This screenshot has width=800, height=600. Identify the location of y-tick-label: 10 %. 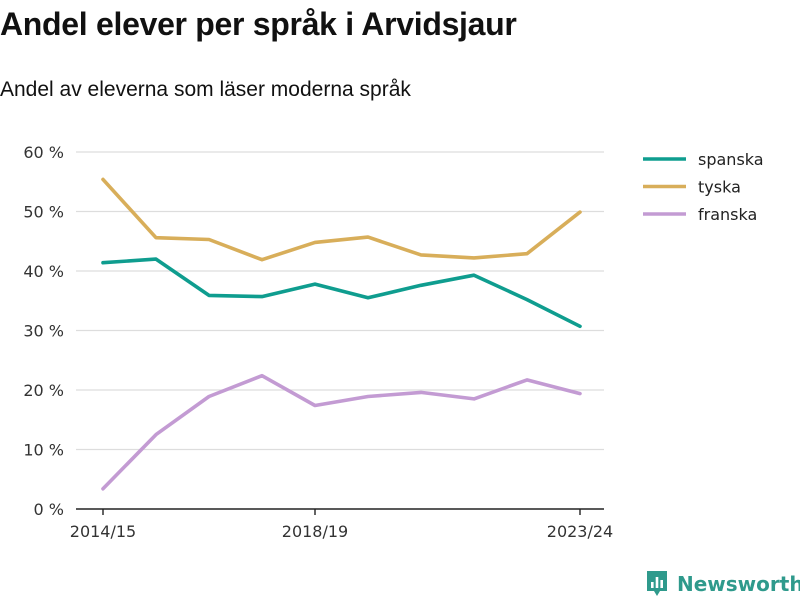
(43, 450).